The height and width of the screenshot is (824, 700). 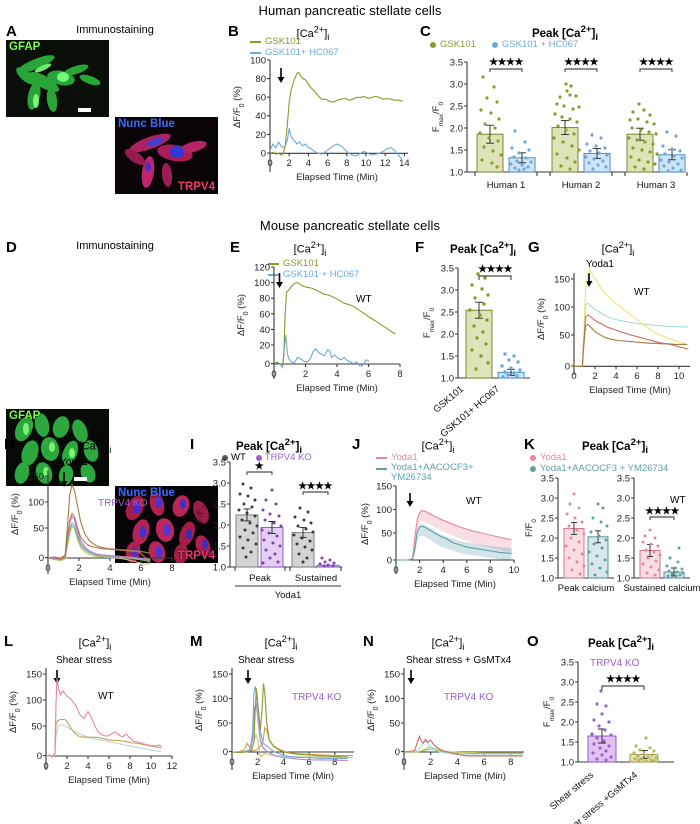 I want to click on cat-label-k-peak: Peak calcium, so click(x=586, y=588).